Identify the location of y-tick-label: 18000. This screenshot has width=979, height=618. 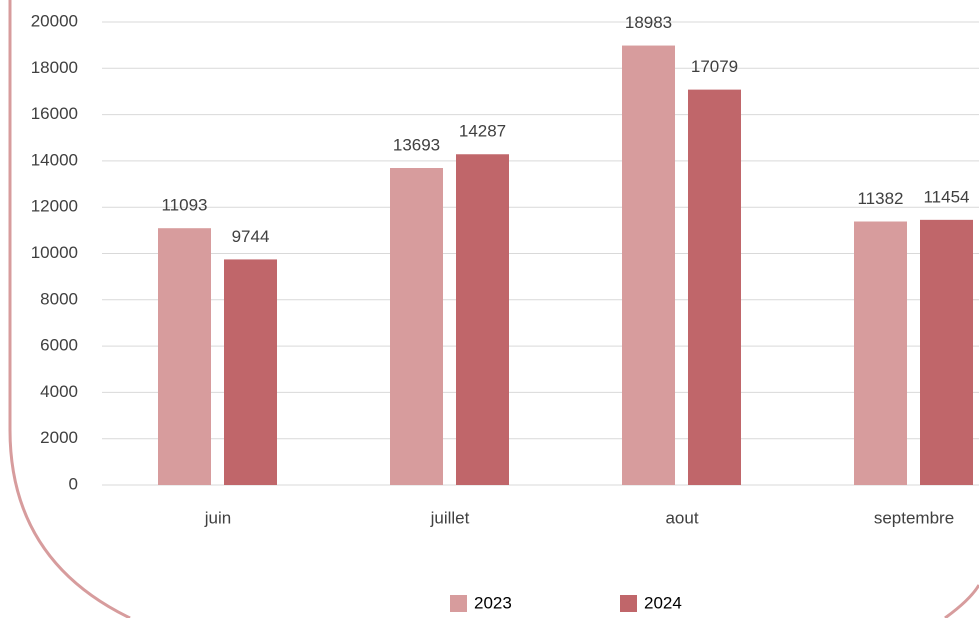
(54, 67).